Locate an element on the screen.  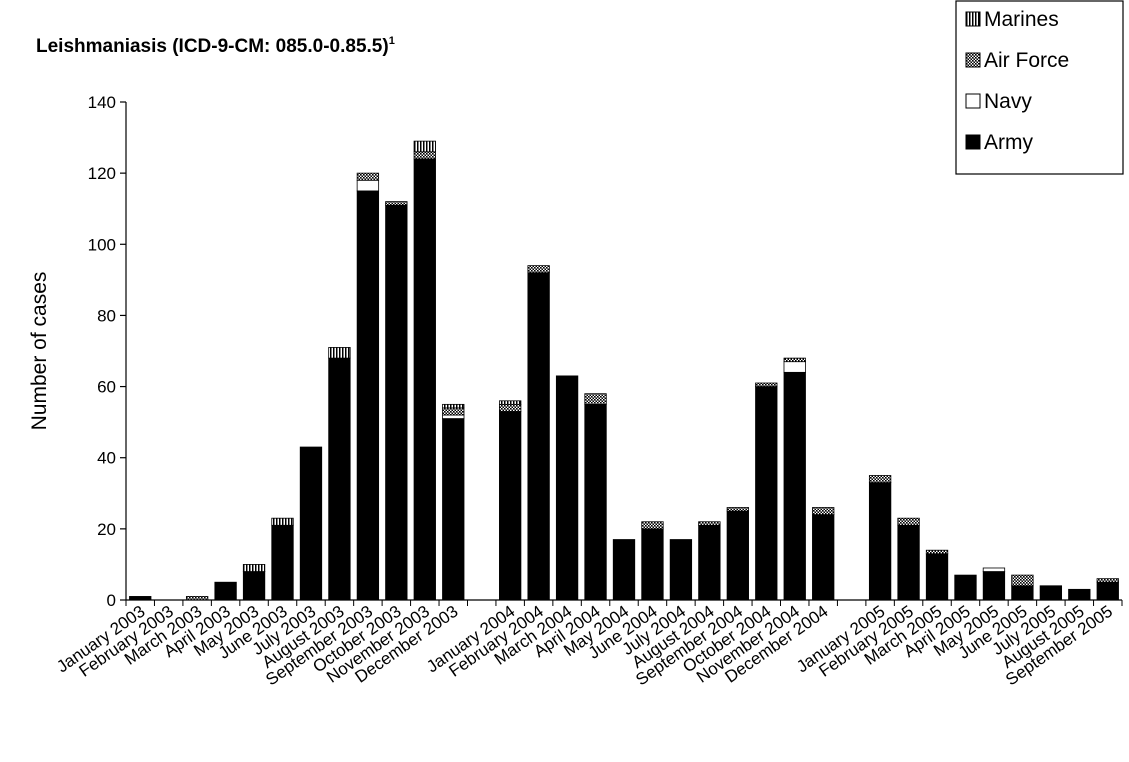
y-axis-label: Number of cases is located at coordinates (39, 351).